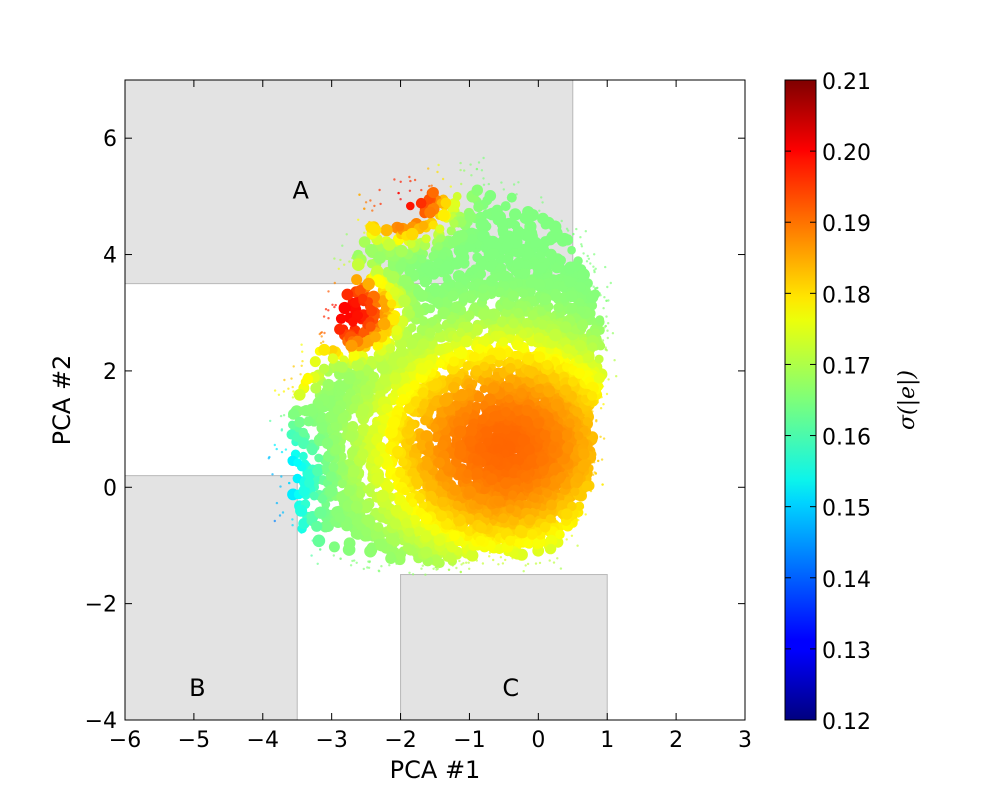 This screenshot has width=1000, height=800. Describe the element at coordinates (846, 224) in the screenshot. I see `colorbar-tick-label: 0.19` at that location.